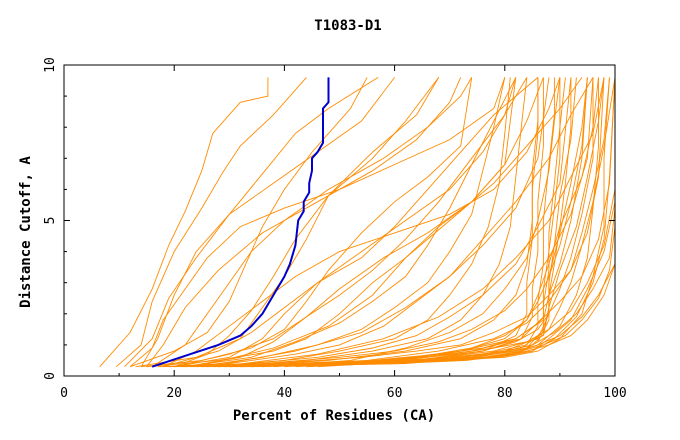 This screenshot has width=680, height=440. I want to click on x-tick-label: 40, so click(285, 393).